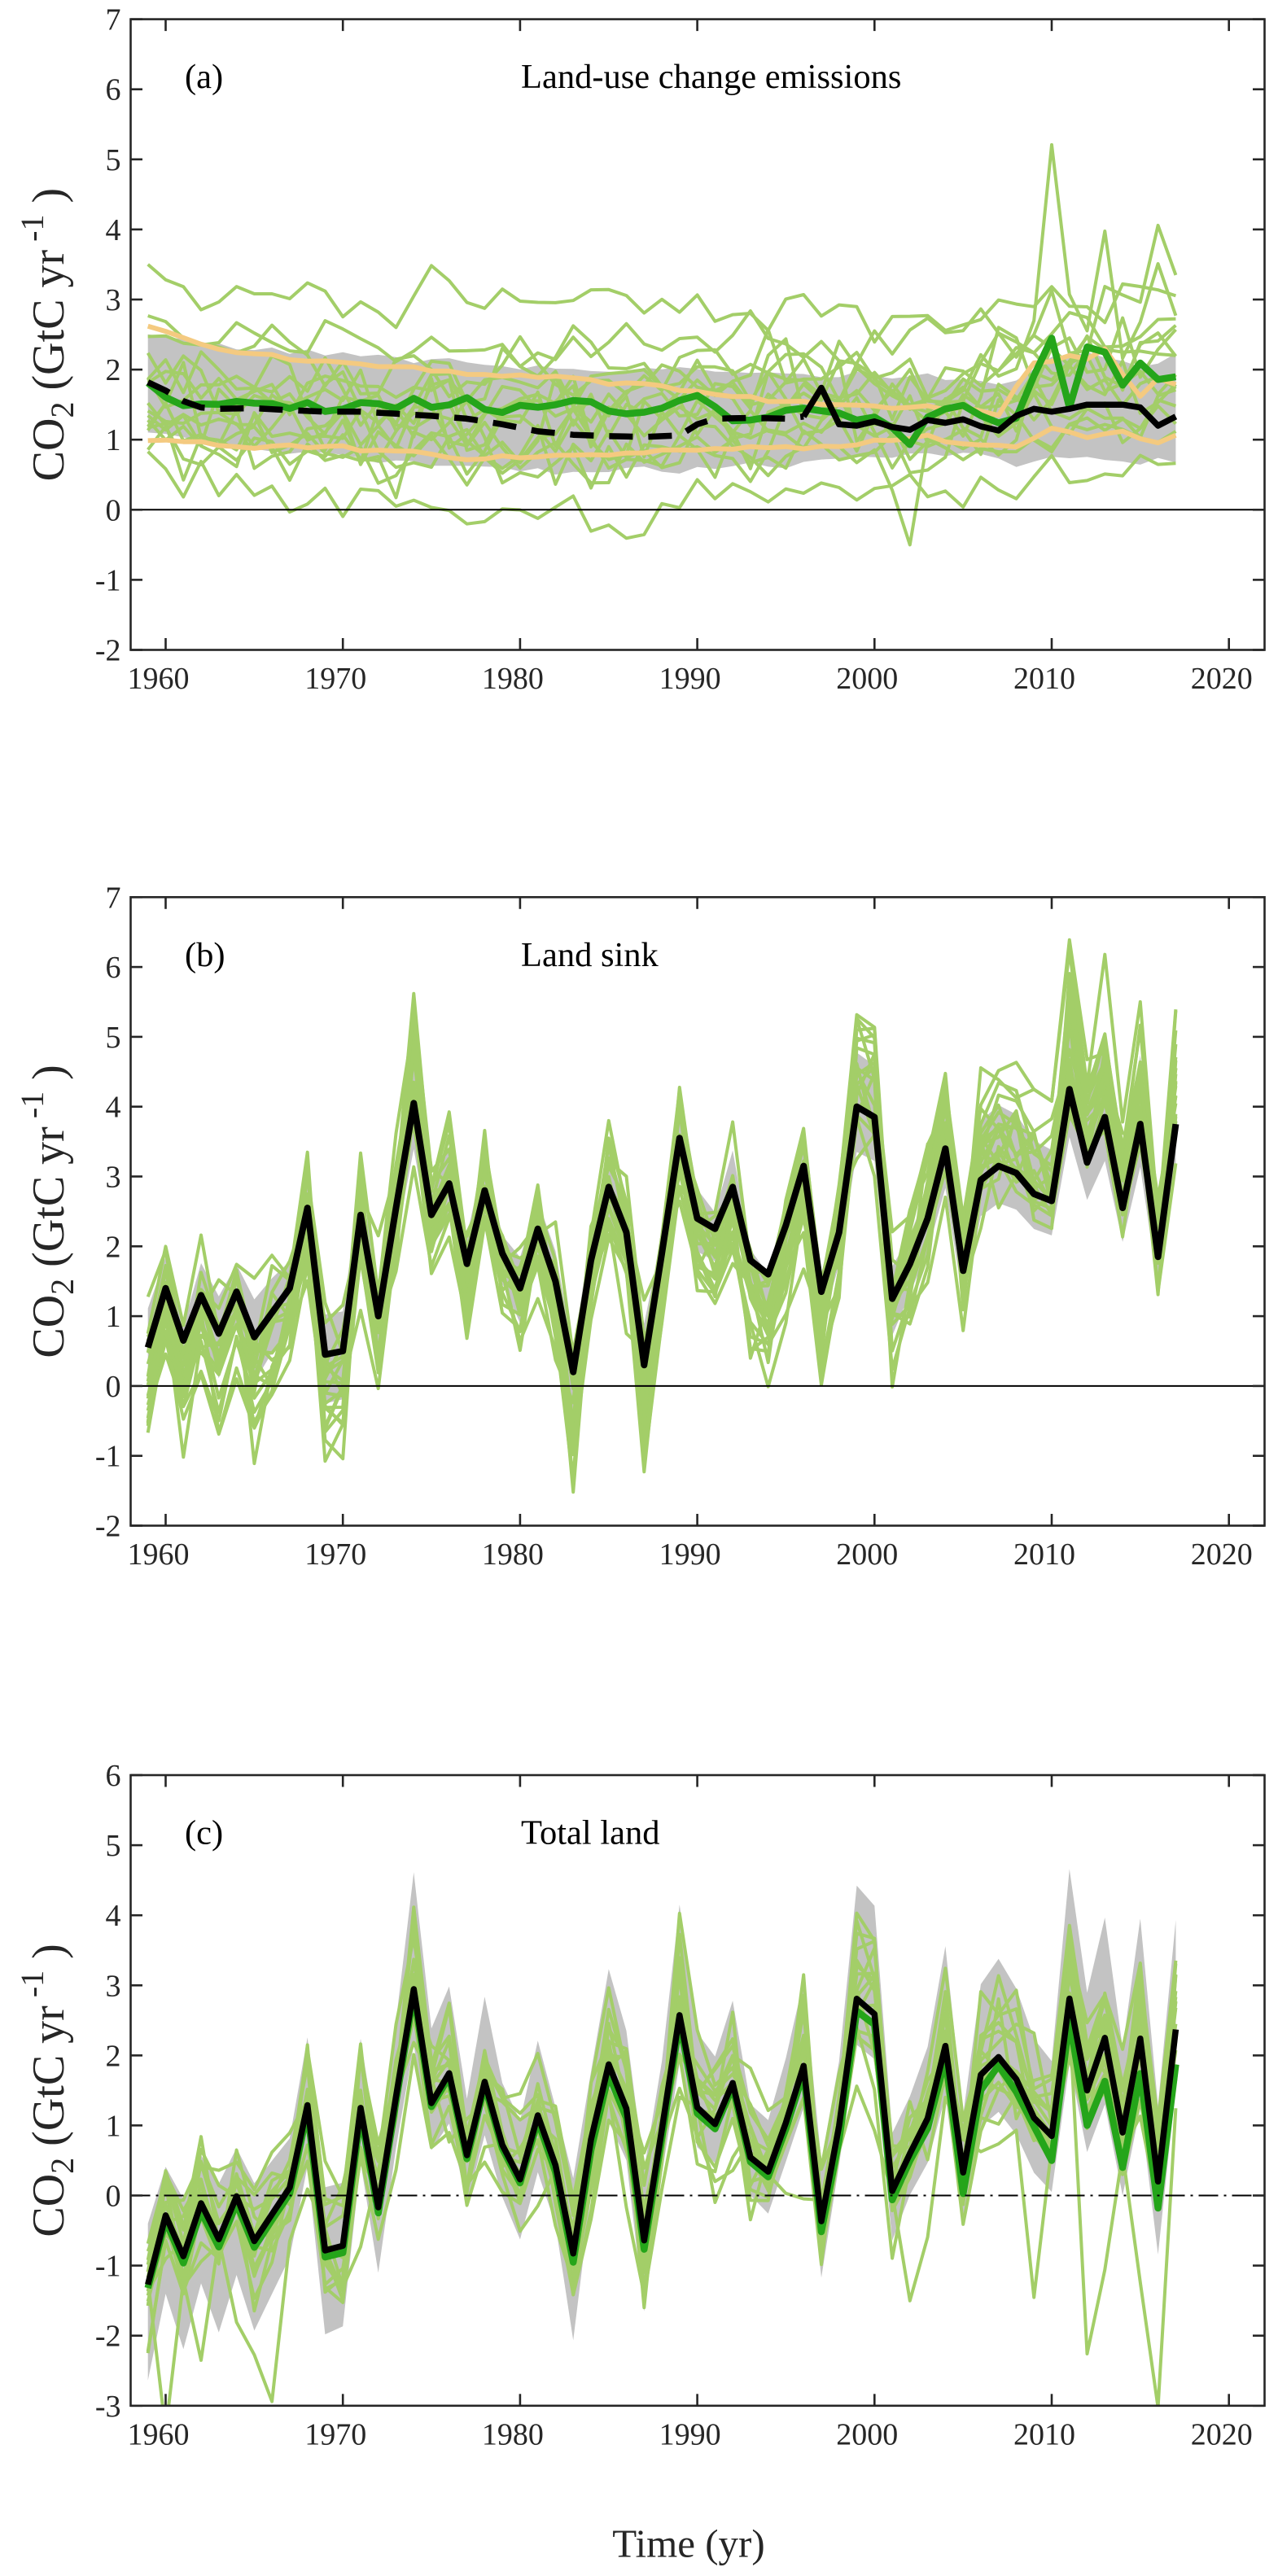  I want to click on svg-text: Land sink, so click(590, 955).